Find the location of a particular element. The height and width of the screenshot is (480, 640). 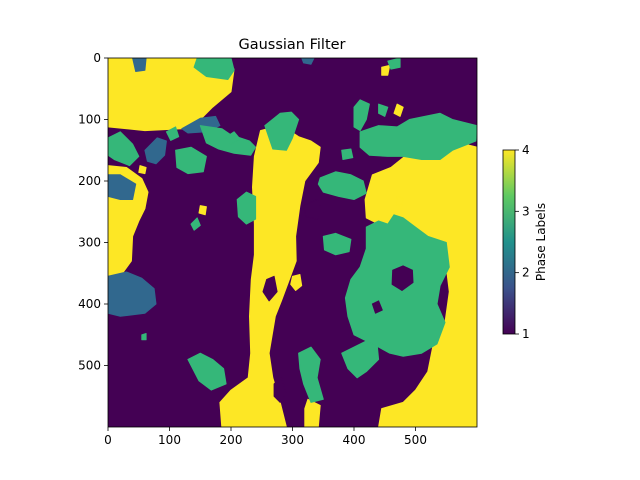

colorbar-gradient is located at coordinates (509, 242).